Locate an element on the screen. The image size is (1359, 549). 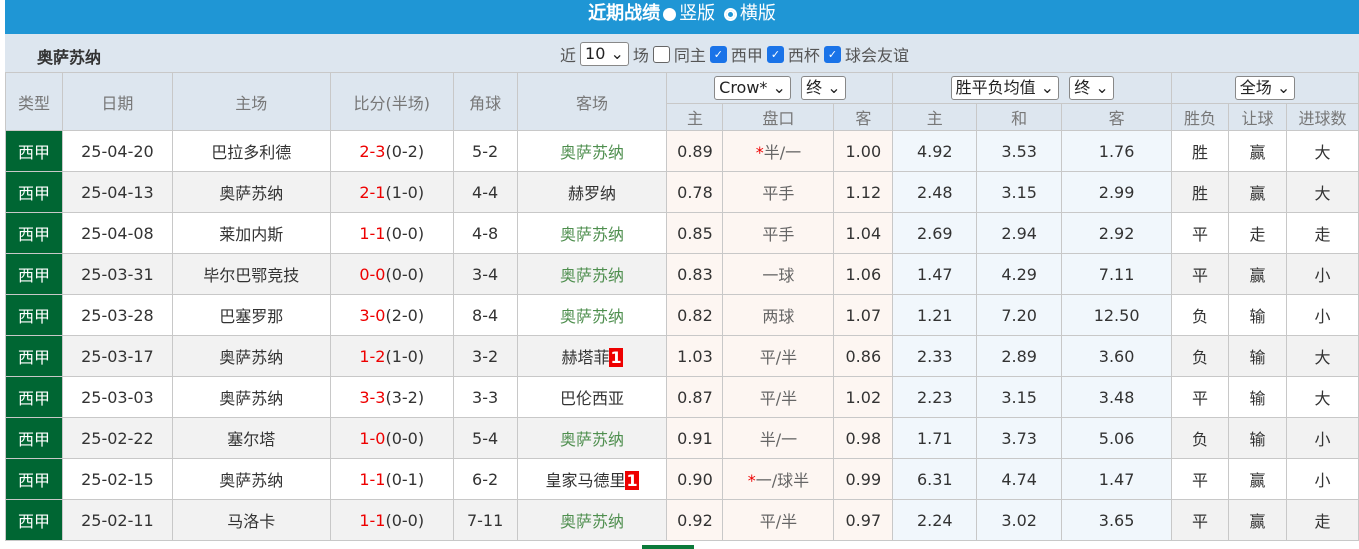
score-cell: 1-2(1-0) is located at coordinates (391, 356).